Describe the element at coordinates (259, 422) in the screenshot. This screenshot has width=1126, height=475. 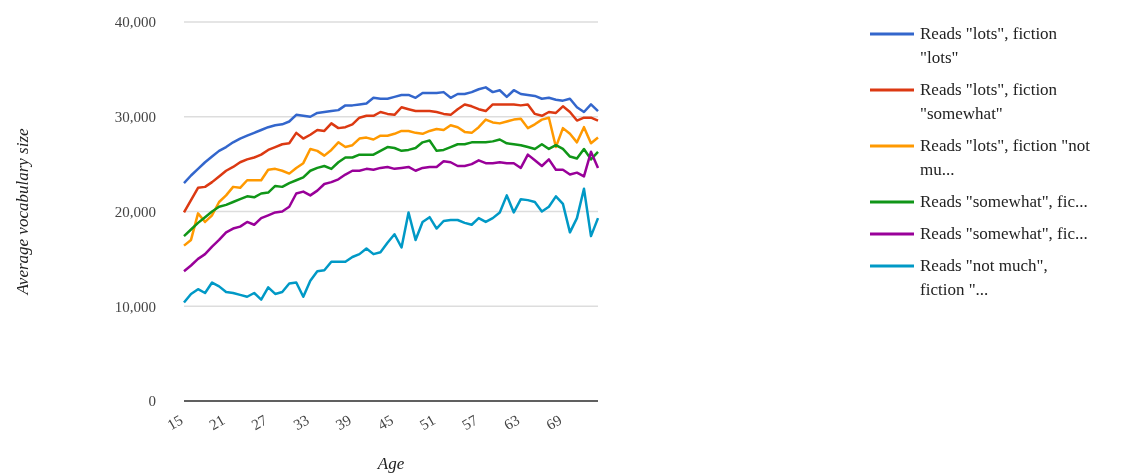
I see `x-tick-label: 27` at that location.